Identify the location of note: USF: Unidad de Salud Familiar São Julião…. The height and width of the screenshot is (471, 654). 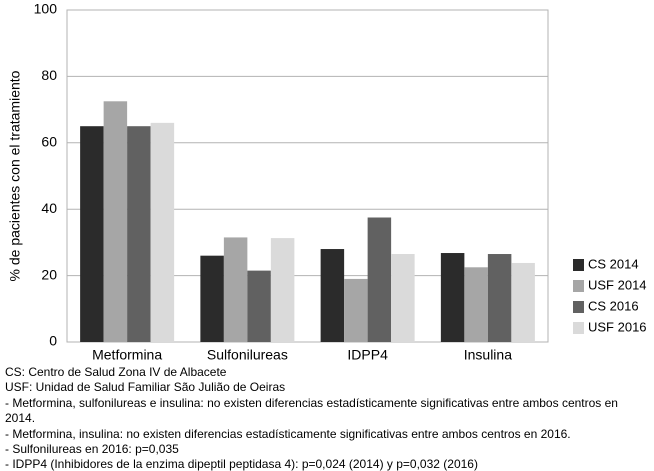
(145, 387).